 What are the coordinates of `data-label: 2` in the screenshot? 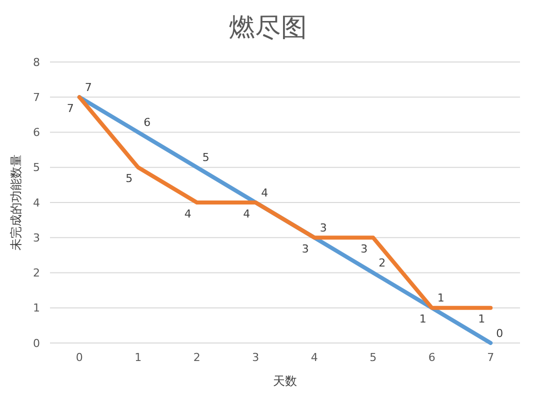 It's located at (382, 263).